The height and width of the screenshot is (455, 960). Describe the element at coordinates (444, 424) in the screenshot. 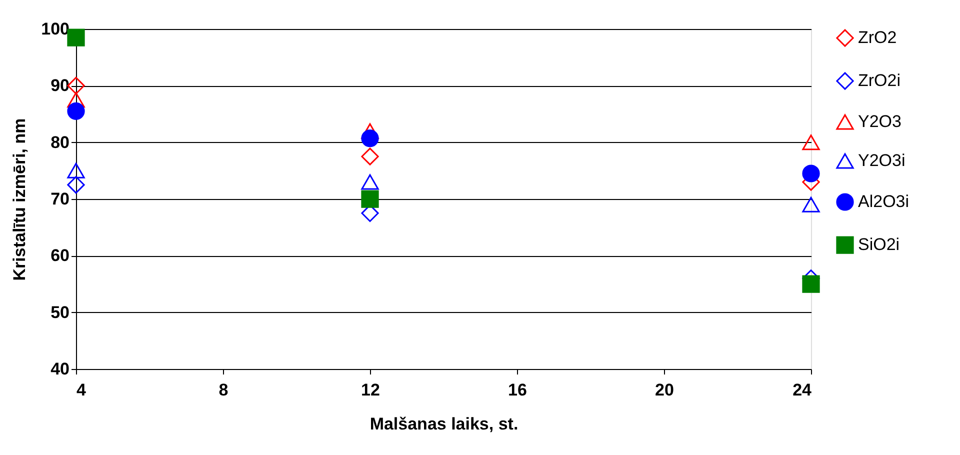

I see `x-axis-title: Malšanas laiks, st.` at that location.